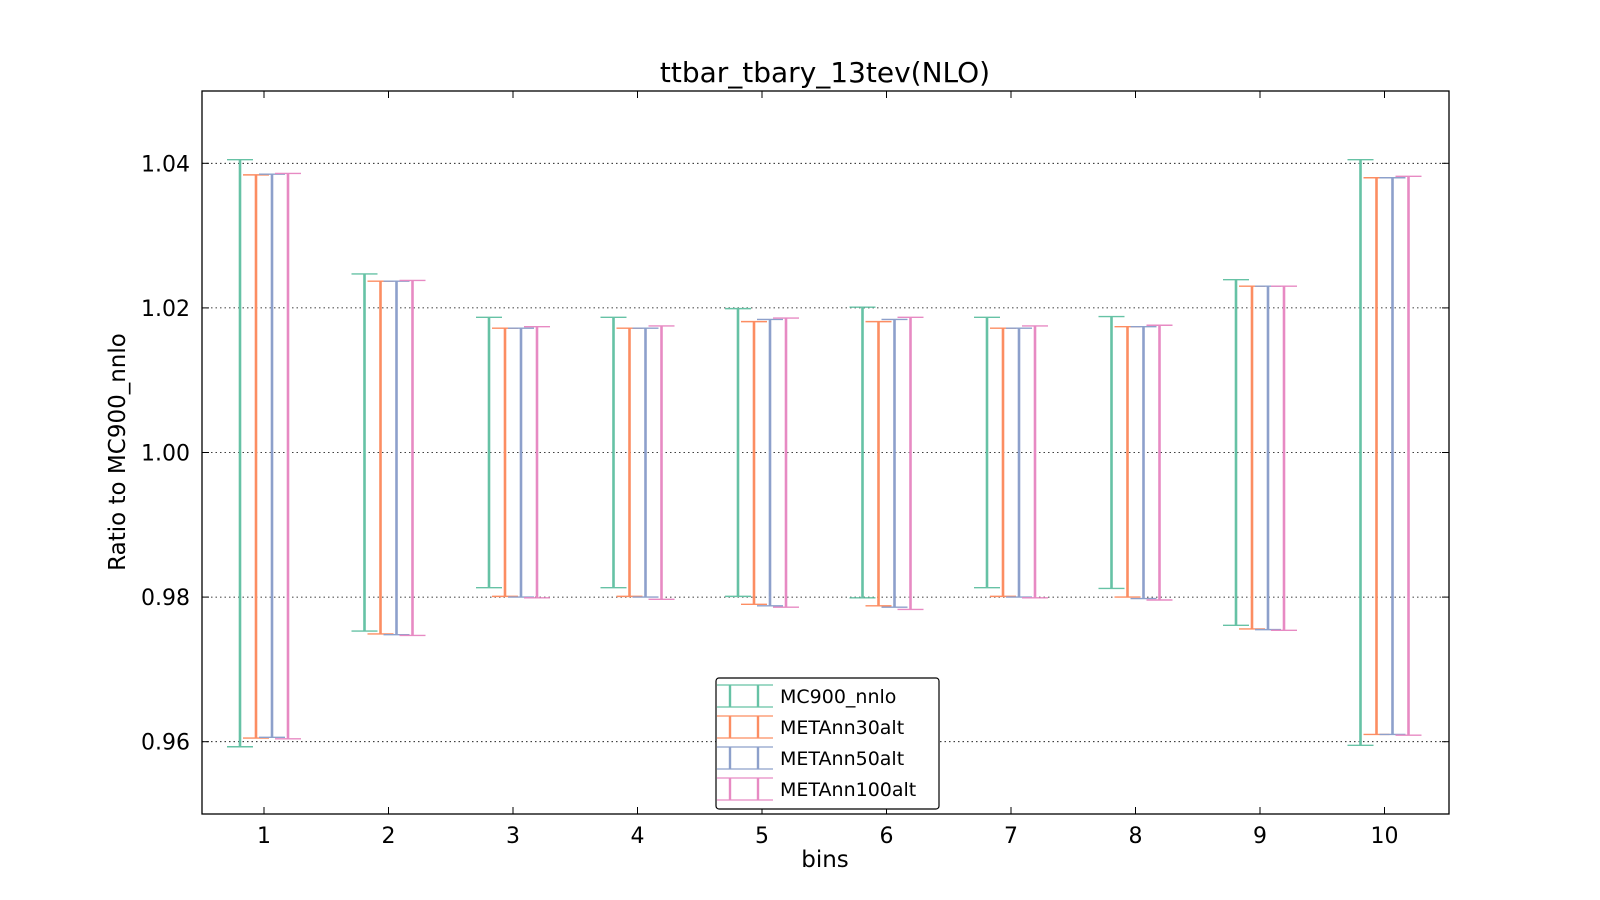 This screenshot has width=1600, height=900. What do you see at coordinates (1385, 836) in the screenshot?
I see `x-tick-label: 10` at bounding box center [1385, 836].